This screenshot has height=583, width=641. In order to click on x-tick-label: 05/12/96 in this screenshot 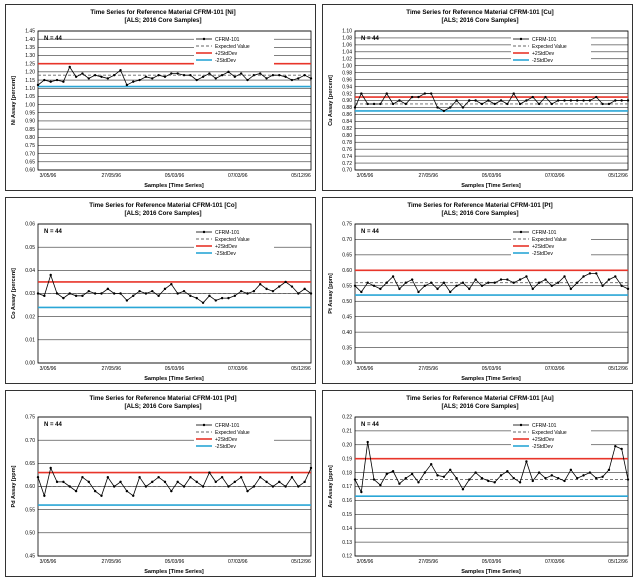, I will do `click(301, 176)`.